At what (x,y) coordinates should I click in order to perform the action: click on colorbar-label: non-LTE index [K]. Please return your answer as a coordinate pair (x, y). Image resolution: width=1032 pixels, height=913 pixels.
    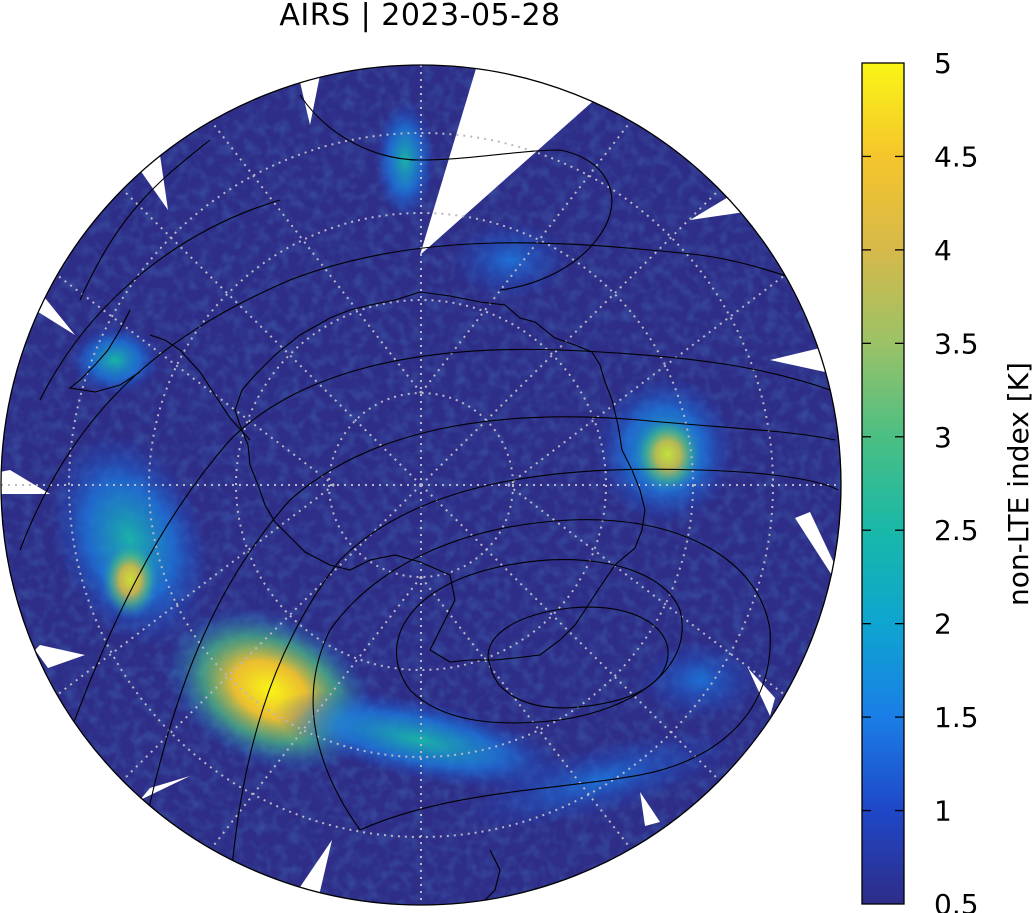
    Looking at the image, I should click on (1017, 484).